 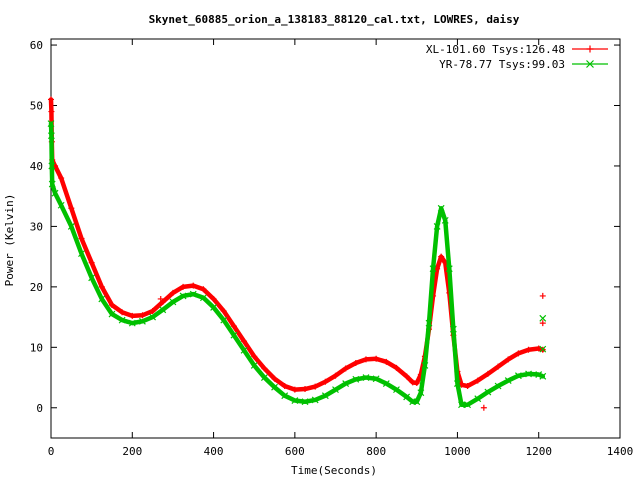 What do you see at coordinates (502, 64) in the screenshot?
I see `legend-label: YR-78.77 Tsys:99.03` at bounding box center [502, 64].